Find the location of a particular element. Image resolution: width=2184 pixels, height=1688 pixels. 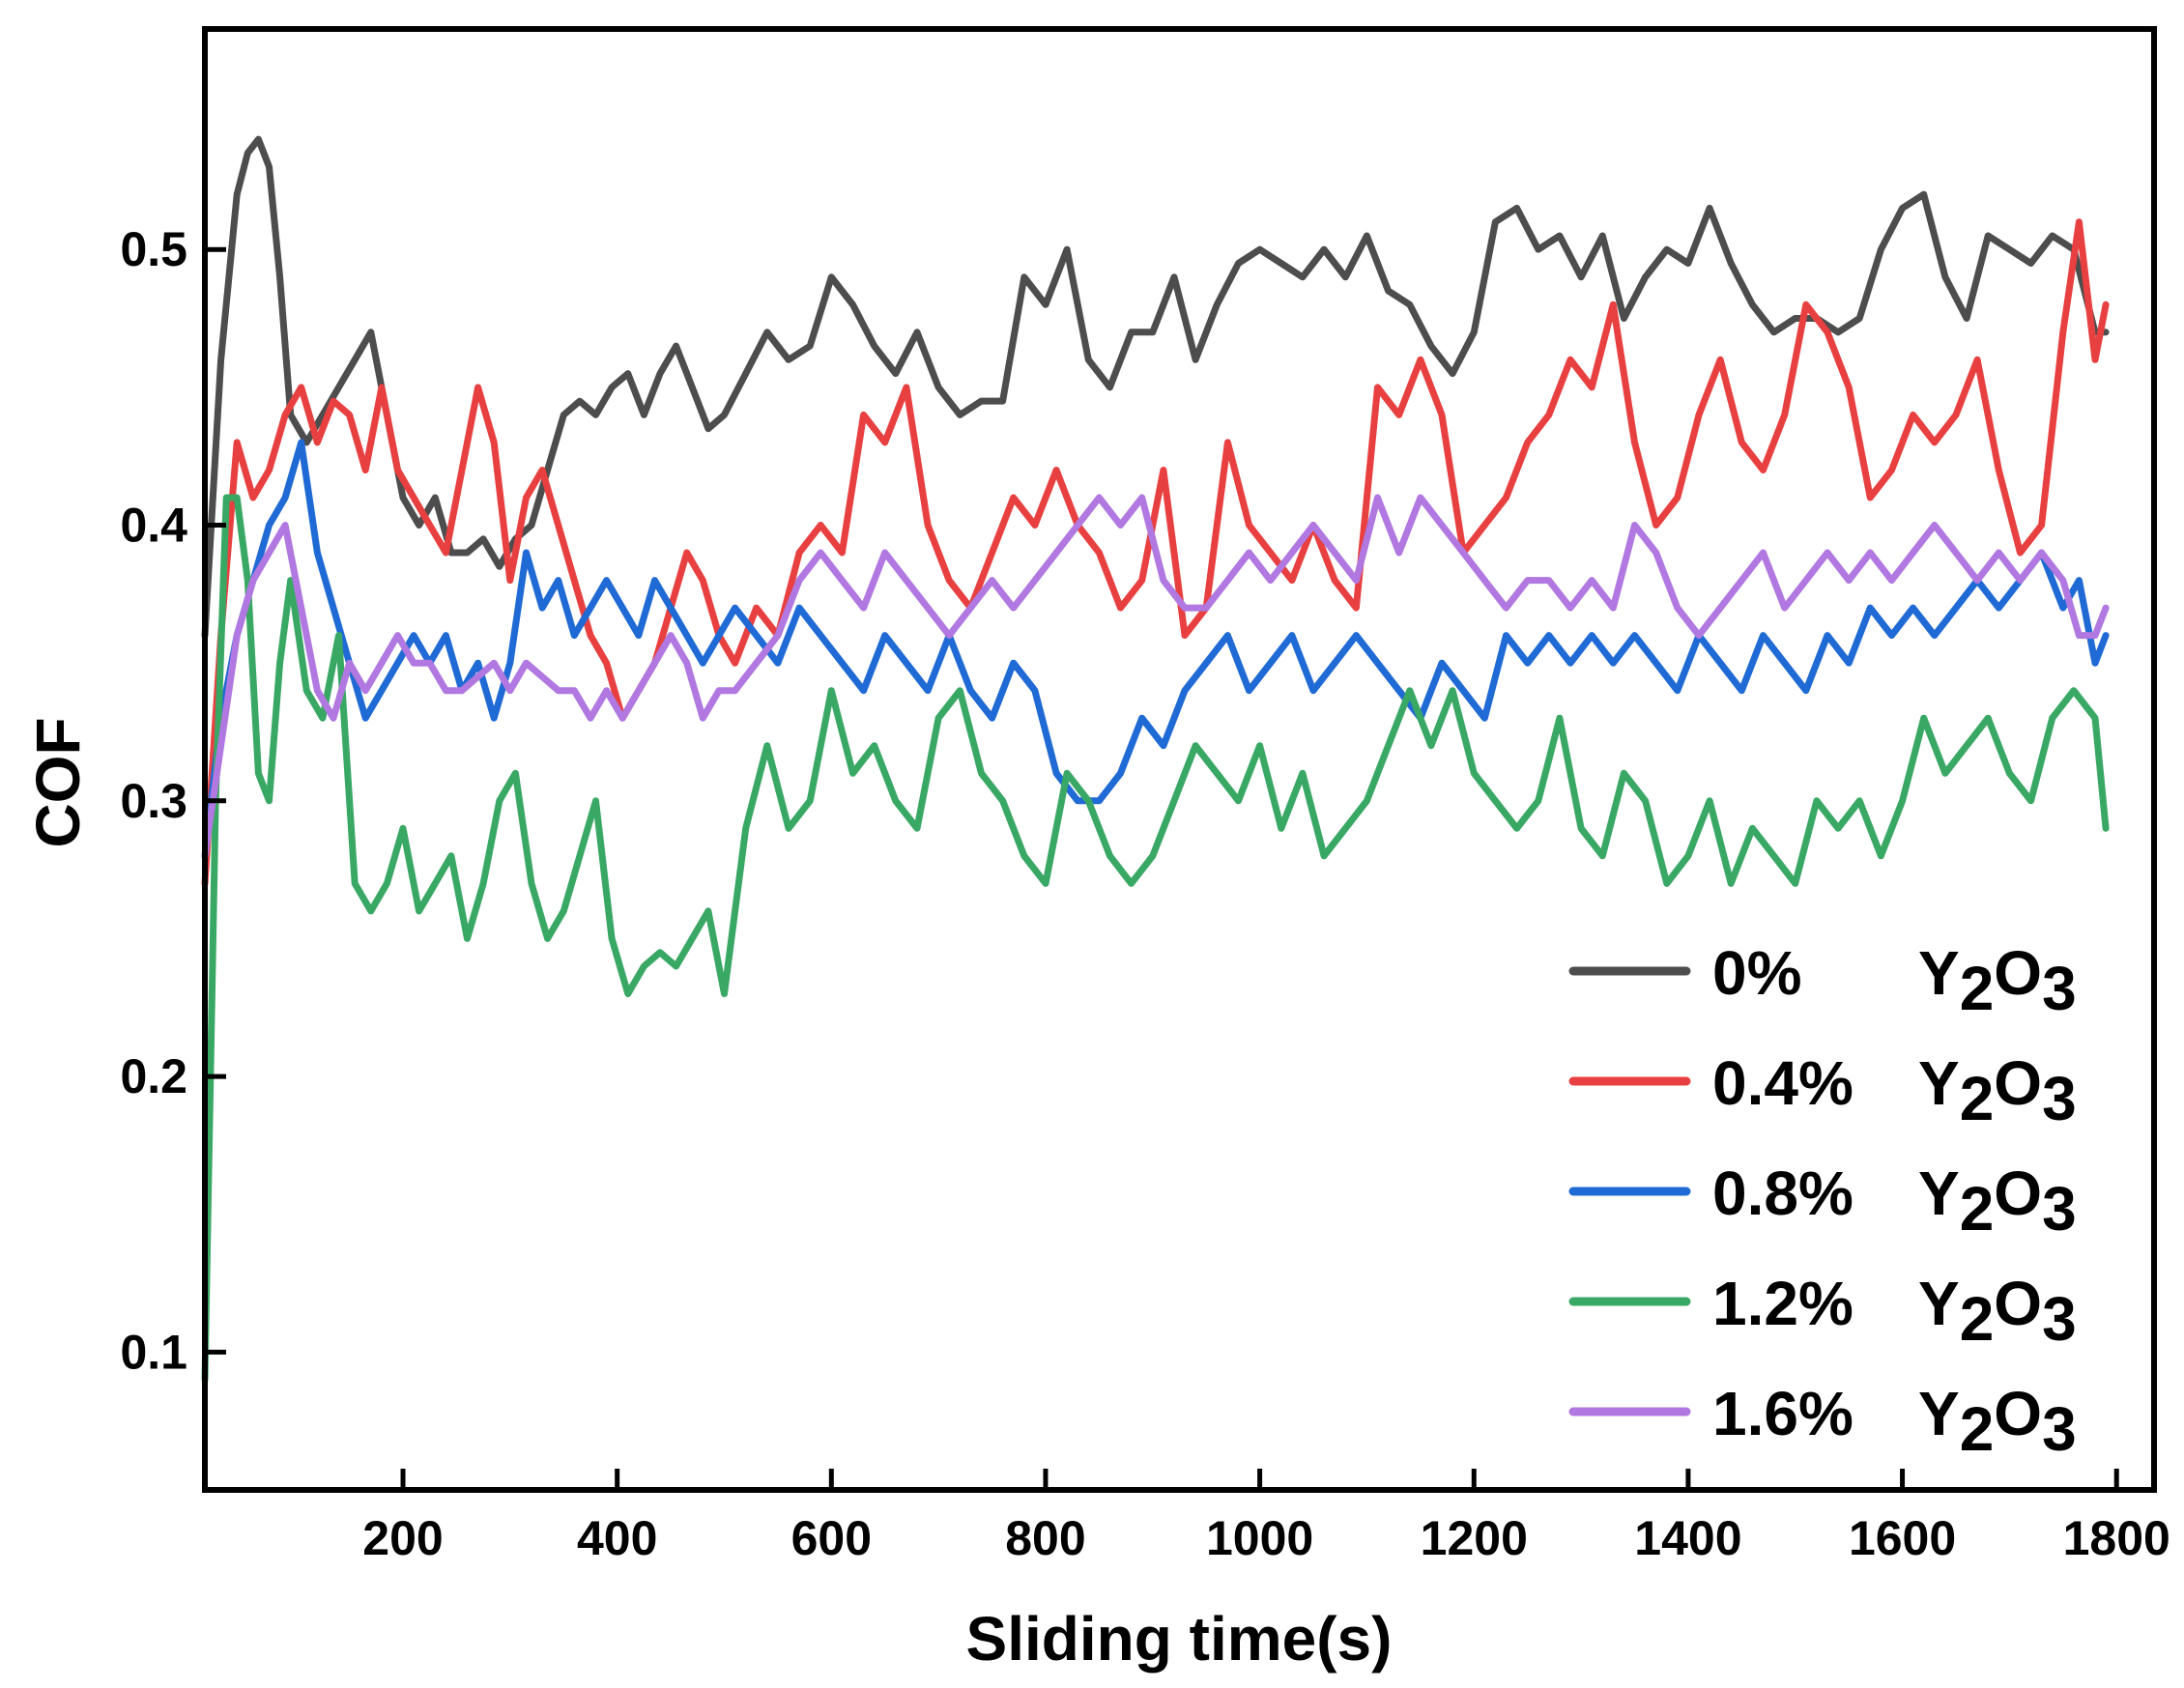

legend-compound-3: Y2O3 is located at coordinates (1998, 1312).